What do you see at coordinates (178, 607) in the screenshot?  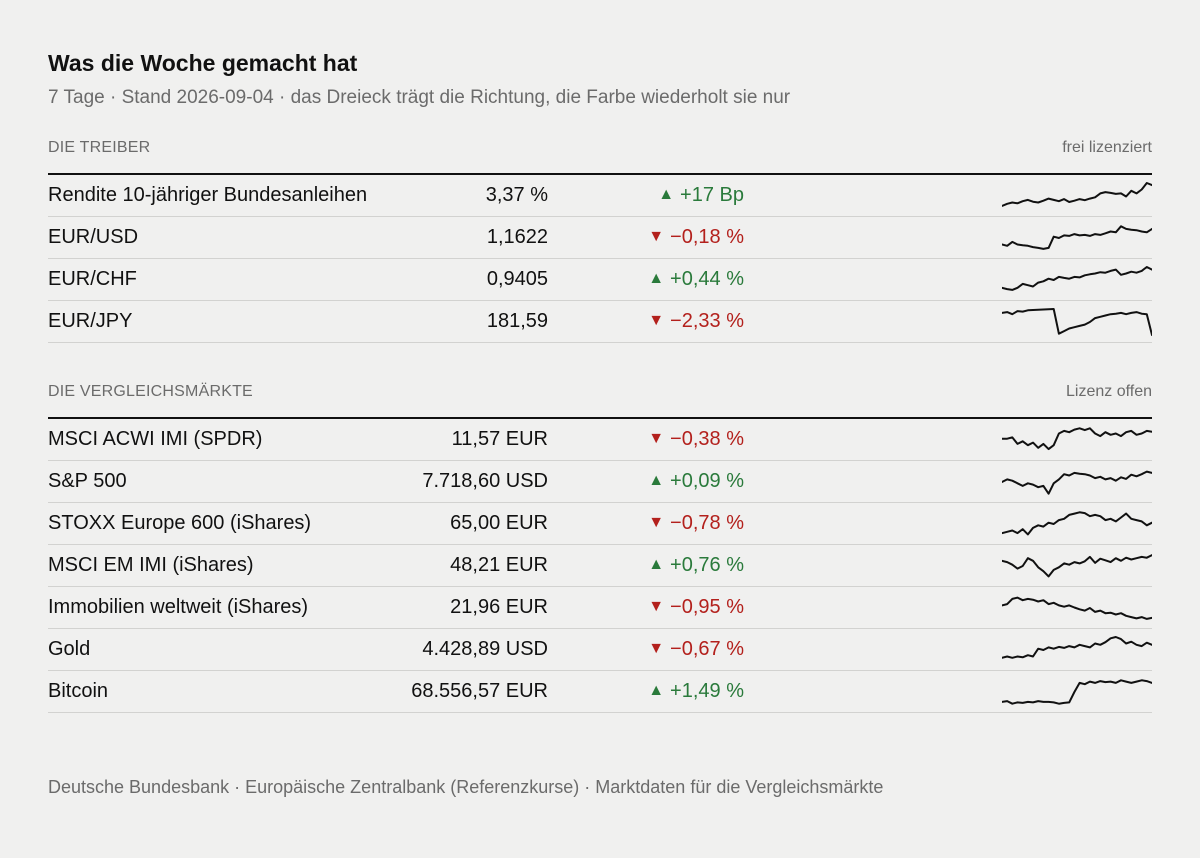 I see `instrument-name: Immobilien weltweit (iShares)` at bounding box center [178, 607].